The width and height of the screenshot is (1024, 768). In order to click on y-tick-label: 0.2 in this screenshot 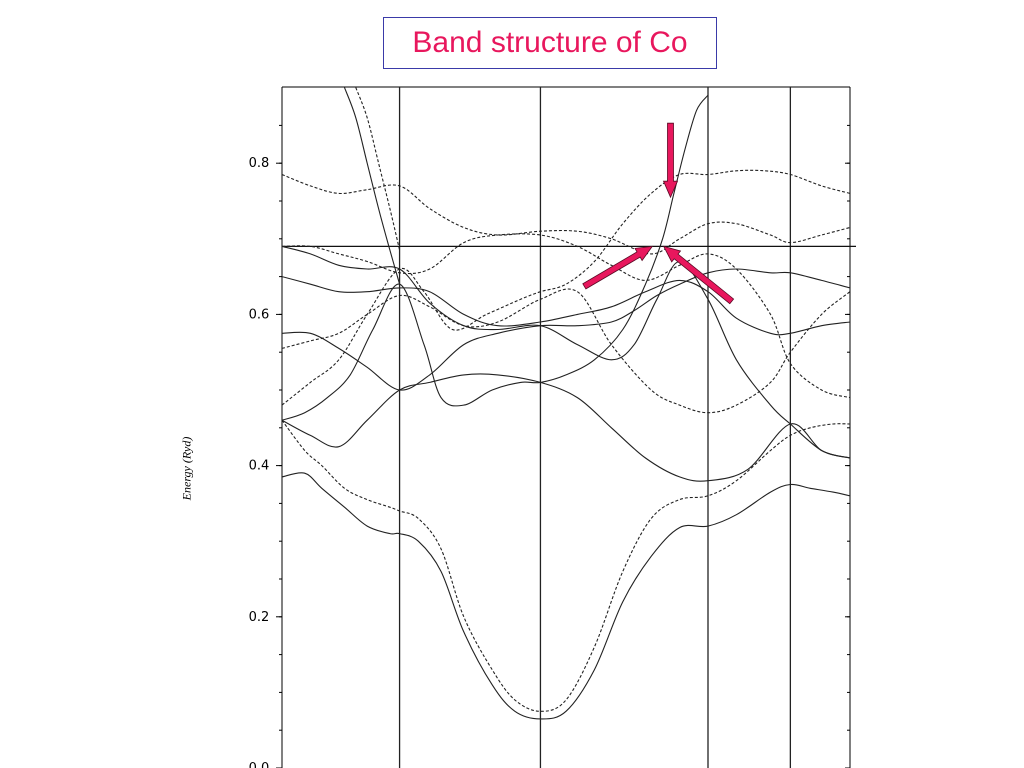, I will do `click(259, 617)`.